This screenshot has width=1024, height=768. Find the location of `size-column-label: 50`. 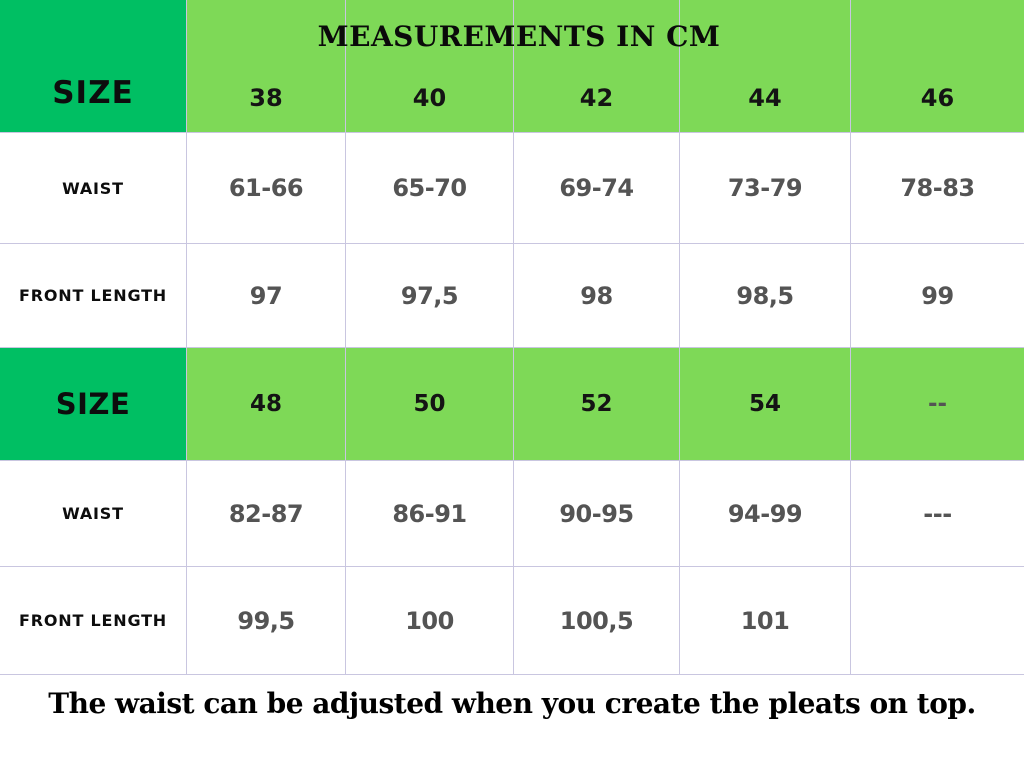

size-column-label: 50 is located at coordinates (429, 404).